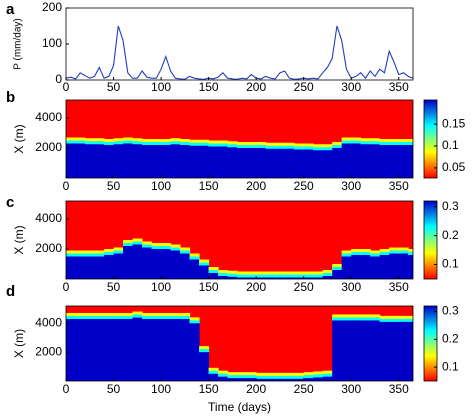 The width and height of the screenshot is (474, 418). I want to click on x-tick-label: 200, so click(256, 87).